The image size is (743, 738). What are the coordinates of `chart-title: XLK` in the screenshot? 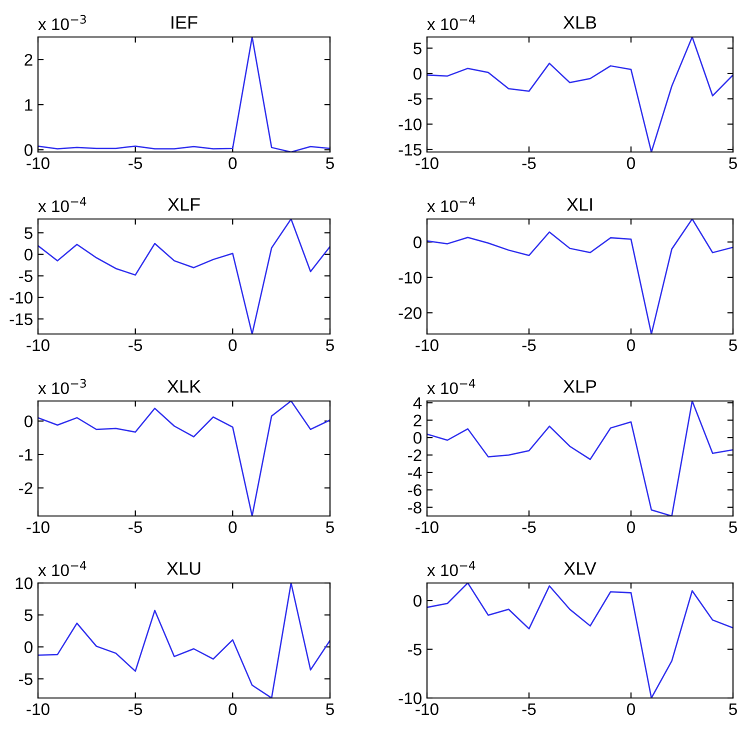 It's located at (184, 386).